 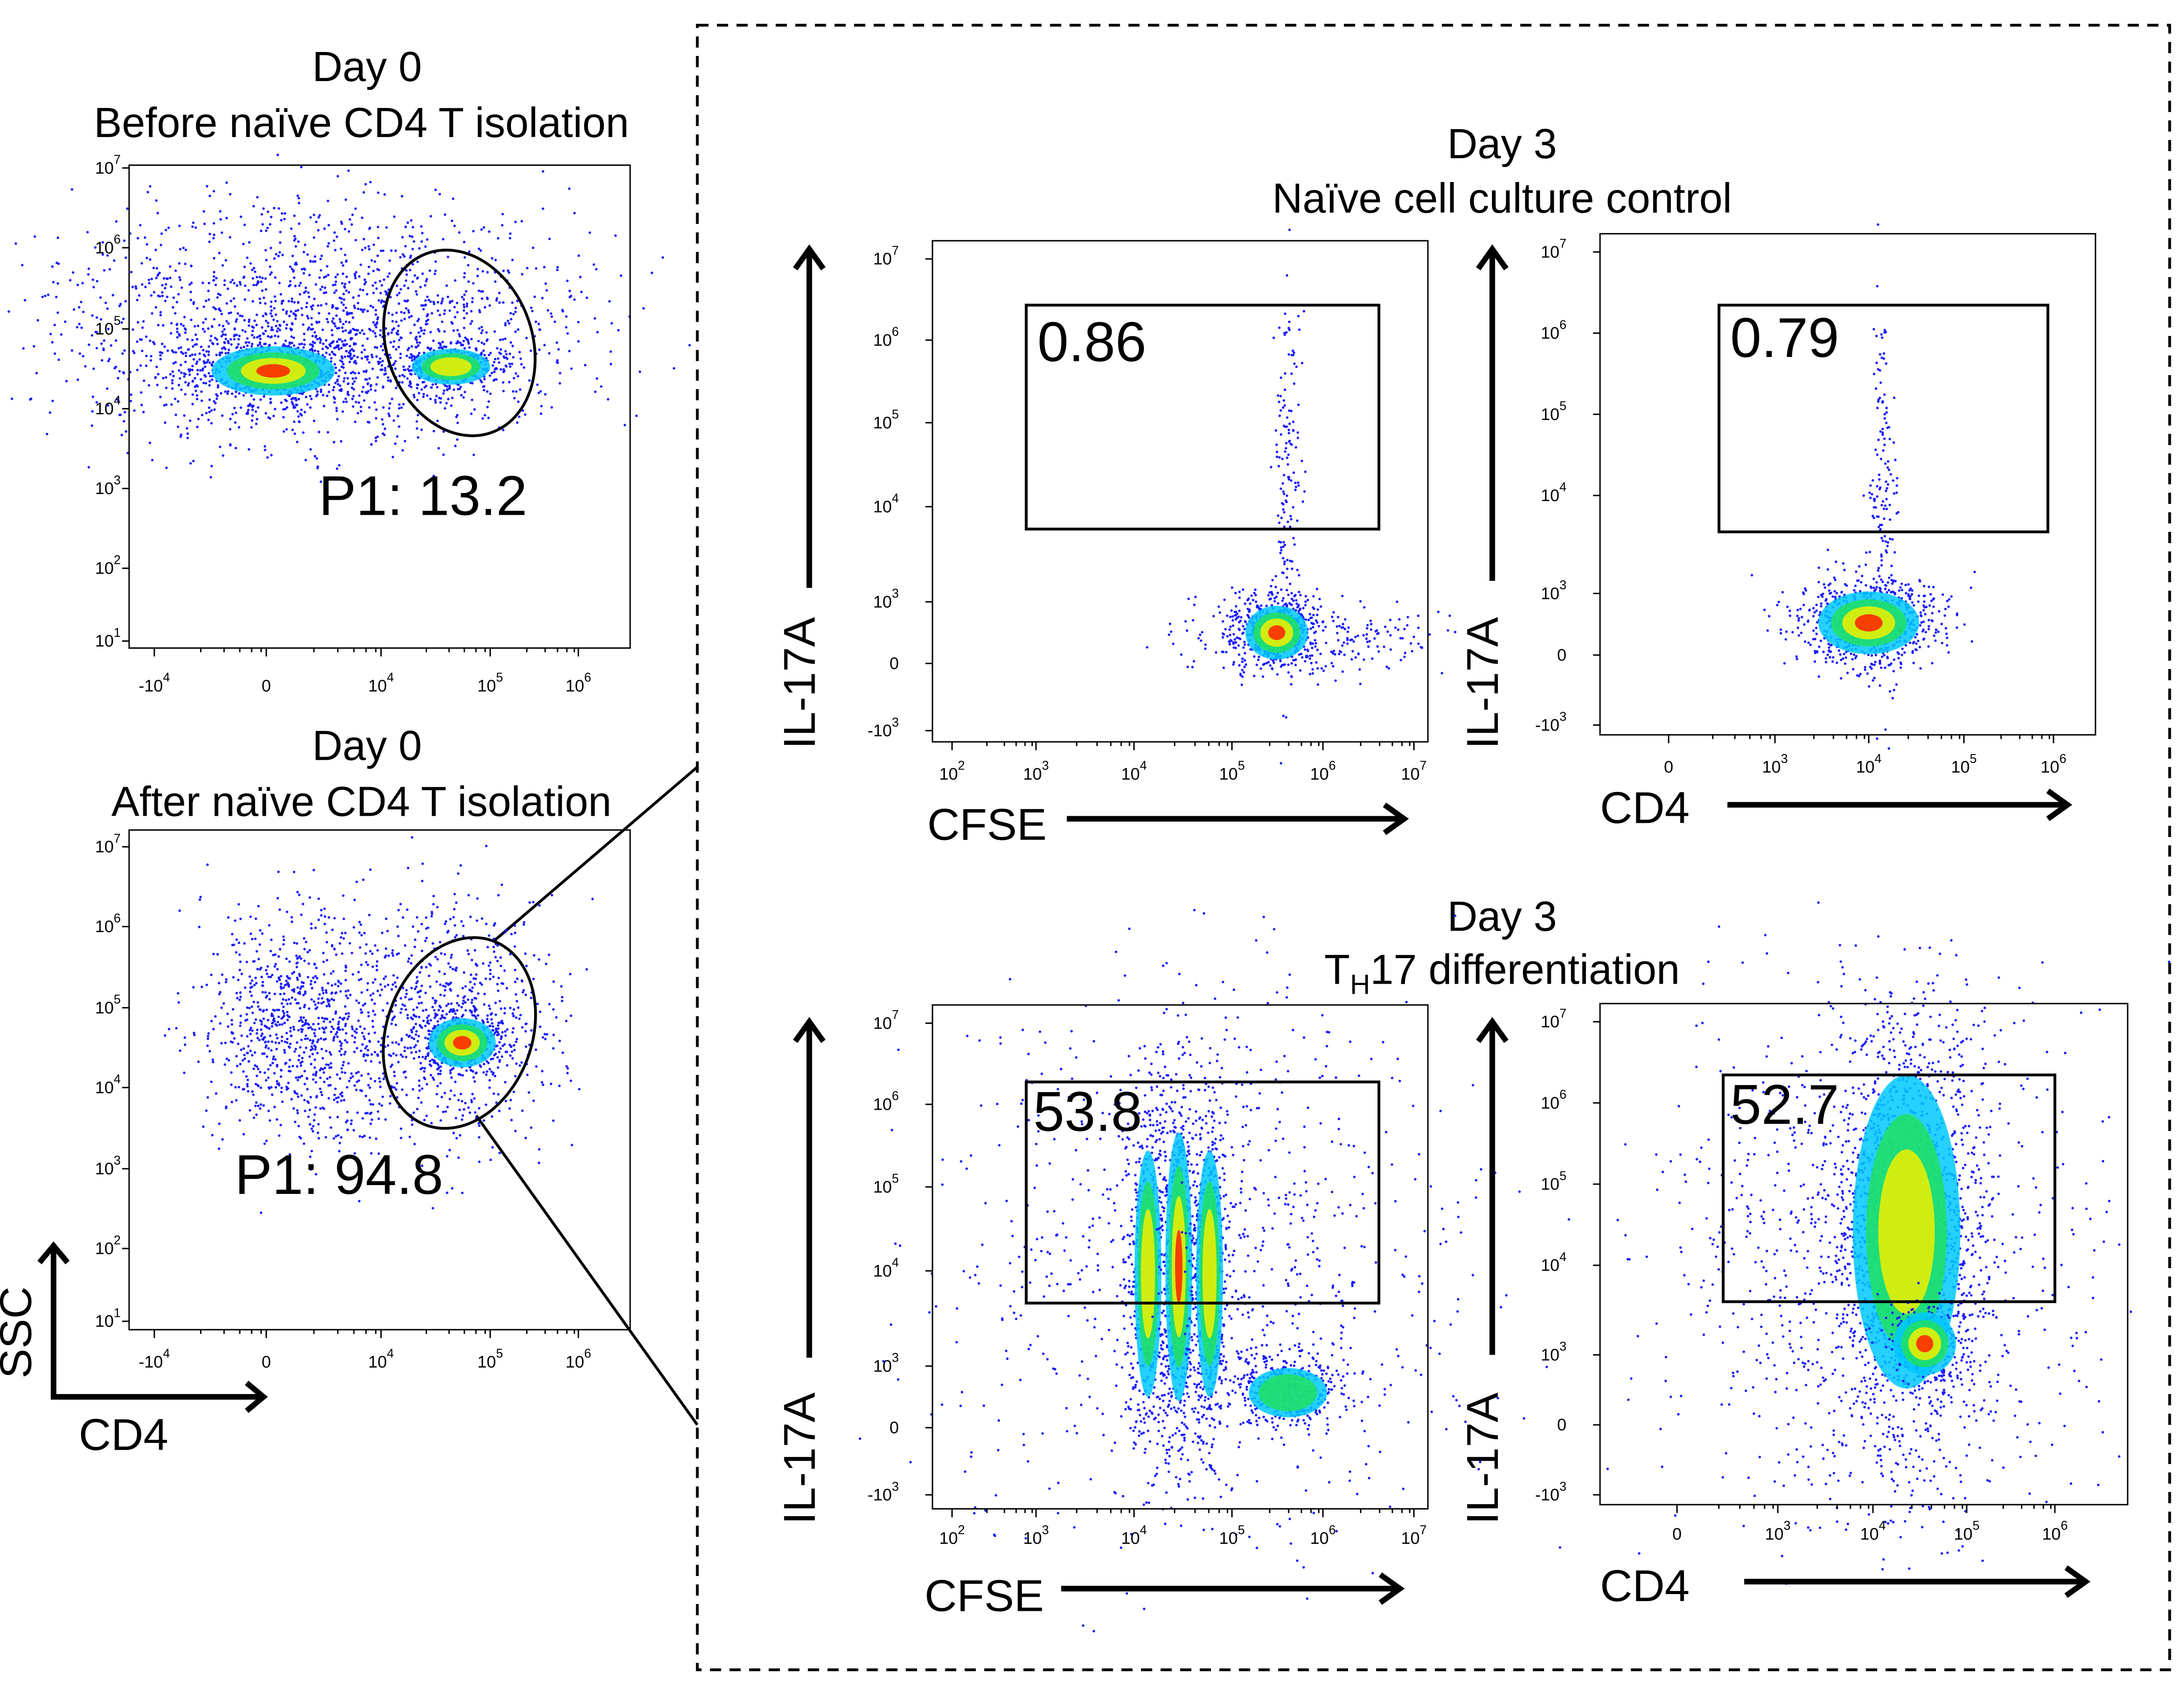 I want to click on tick-exp: 7, so click(x=117, y=160).